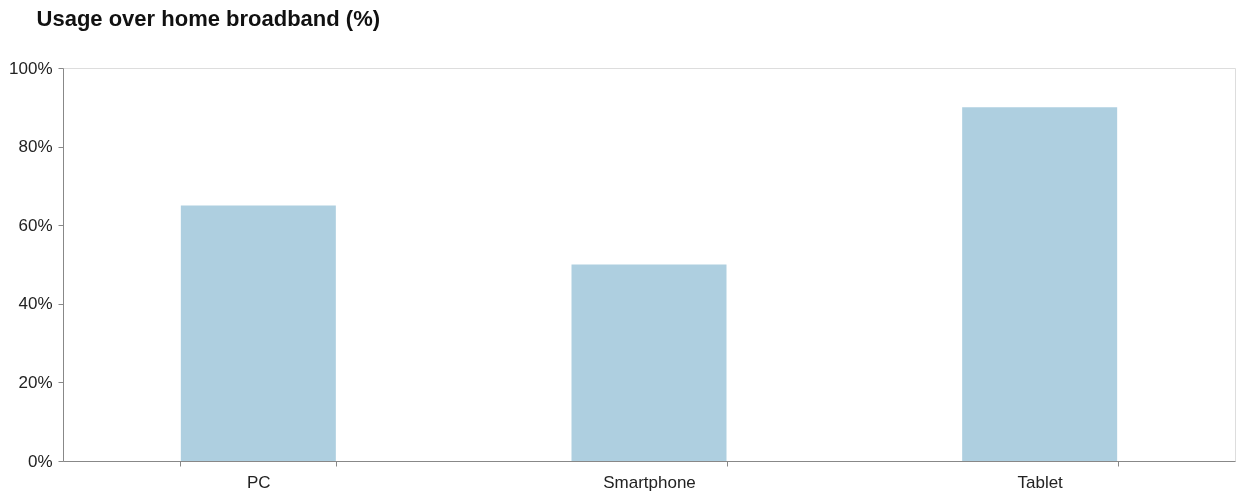  What do you see at coordinates (259, 482) in the screenshot?
I see `x-tick-label: PC` at bounding box center [259, 482].